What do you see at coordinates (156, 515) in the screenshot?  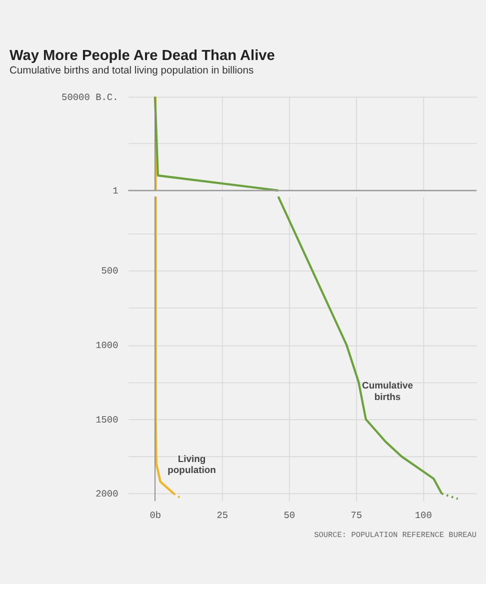 I see `x-tick-label: 0b` at bounding box center [156, 515].